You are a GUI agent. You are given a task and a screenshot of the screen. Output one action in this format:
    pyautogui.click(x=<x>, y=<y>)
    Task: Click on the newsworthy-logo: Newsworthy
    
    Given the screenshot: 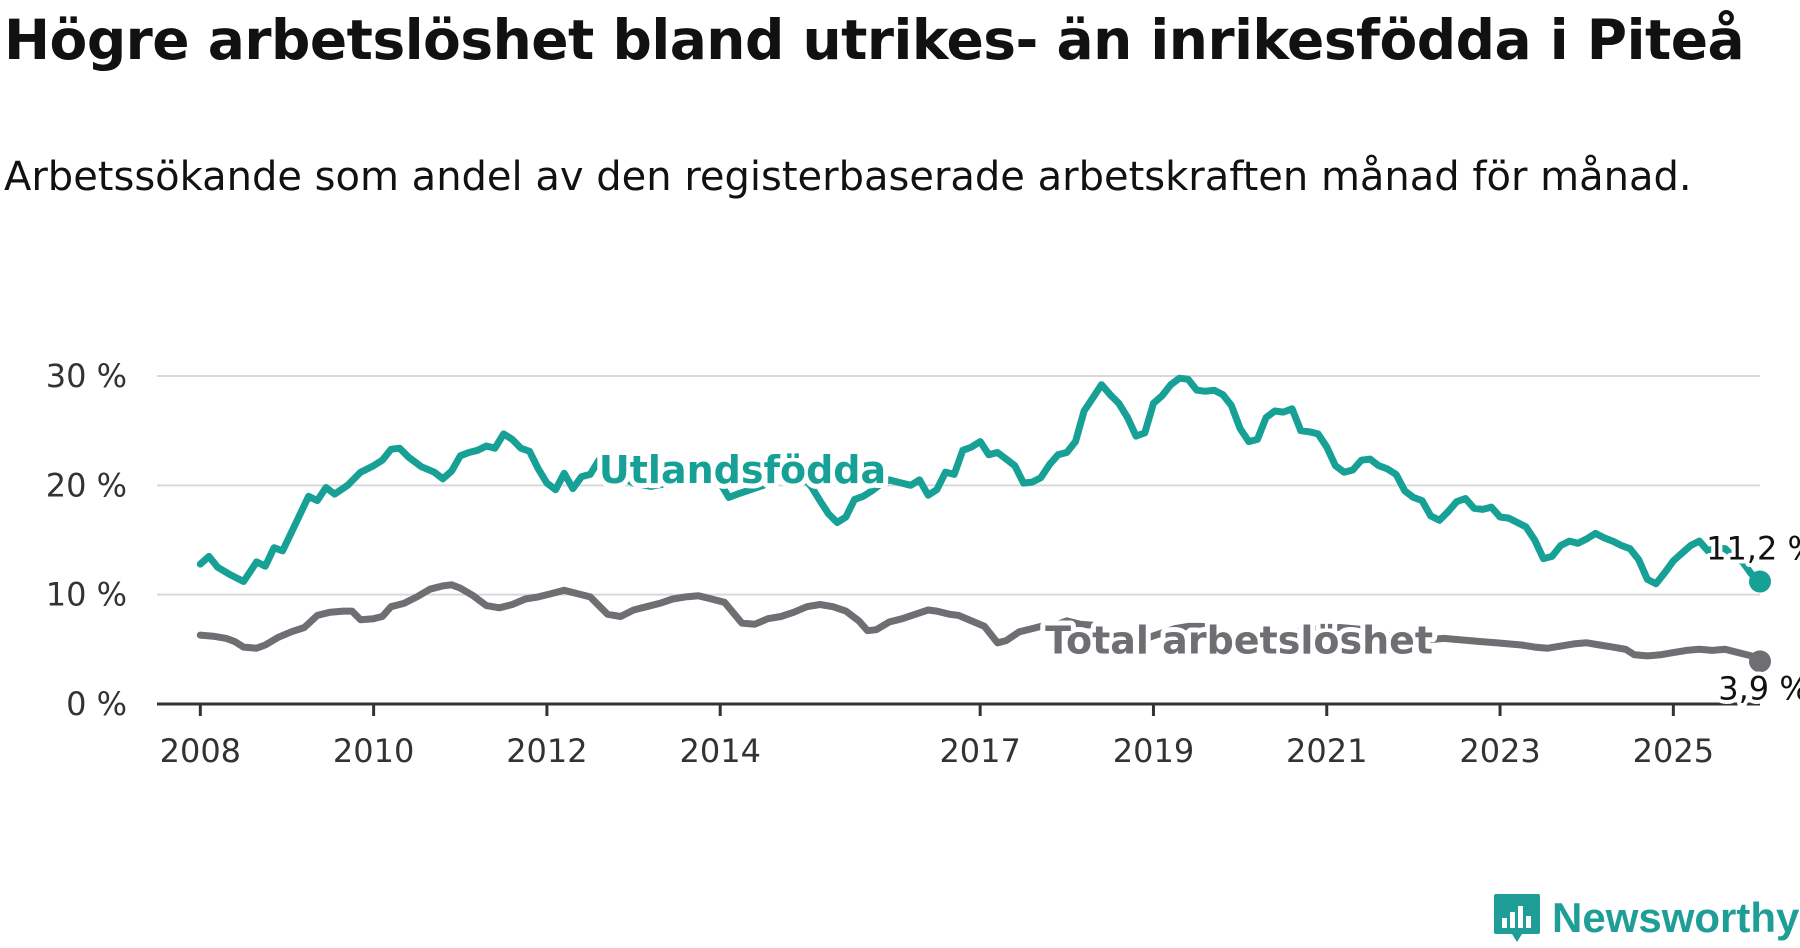 What is the action you would take?
    pyautogui.click(x=1645, y=918)
    